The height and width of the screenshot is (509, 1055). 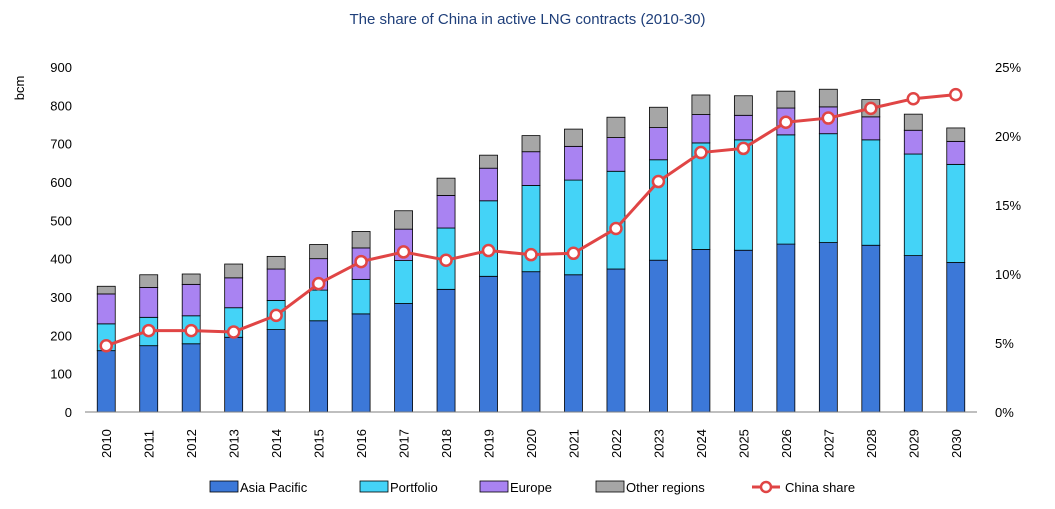 What do you see at coordinates (1004, 343) in the screenshot?
I see `y2-tick-label: 5%` at bounding box center [1004, 343].